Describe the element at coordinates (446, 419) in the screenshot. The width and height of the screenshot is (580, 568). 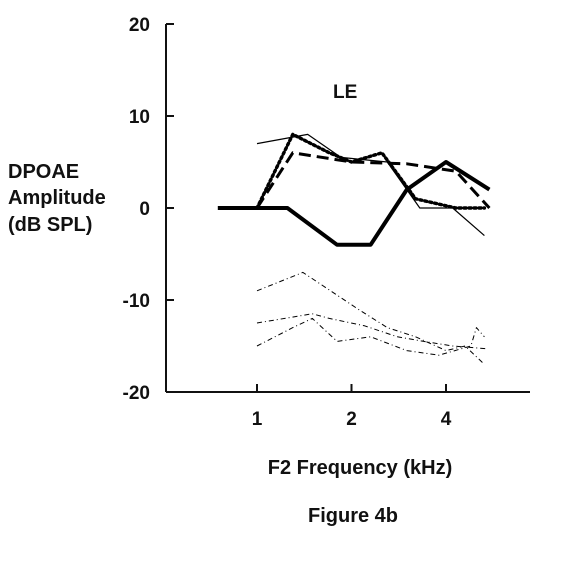
I see `x-tick-label: 4` at that location.